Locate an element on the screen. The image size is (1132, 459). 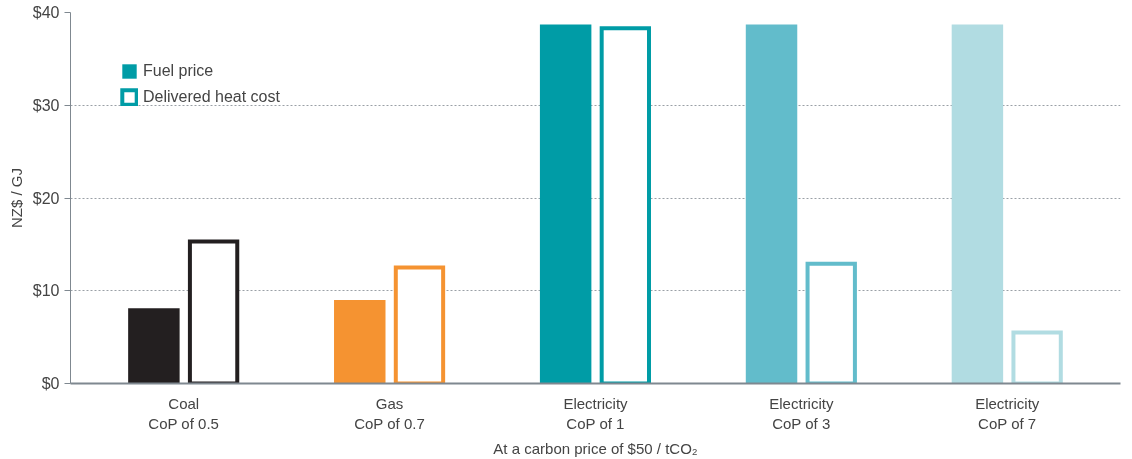
x-tick-label: Electricity CoP of 3 is located at coordinates (801, 413).